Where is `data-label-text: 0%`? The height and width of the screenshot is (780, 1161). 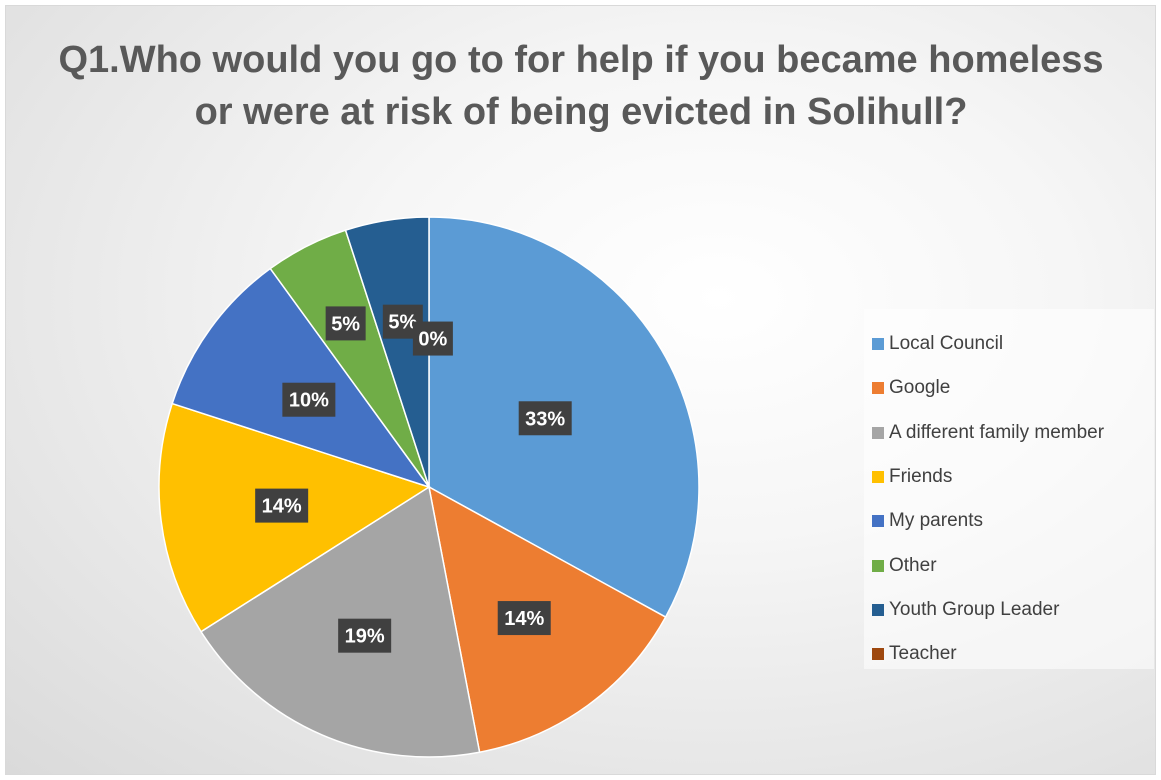 data-label-text: 0% is located at coordinates (432, 340).